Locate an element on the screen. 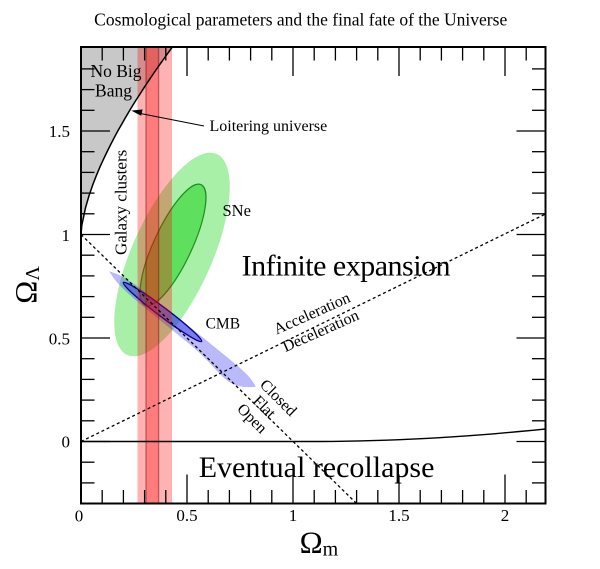  svg-text: Eventual recollapse is located at coordinates (317, 467).